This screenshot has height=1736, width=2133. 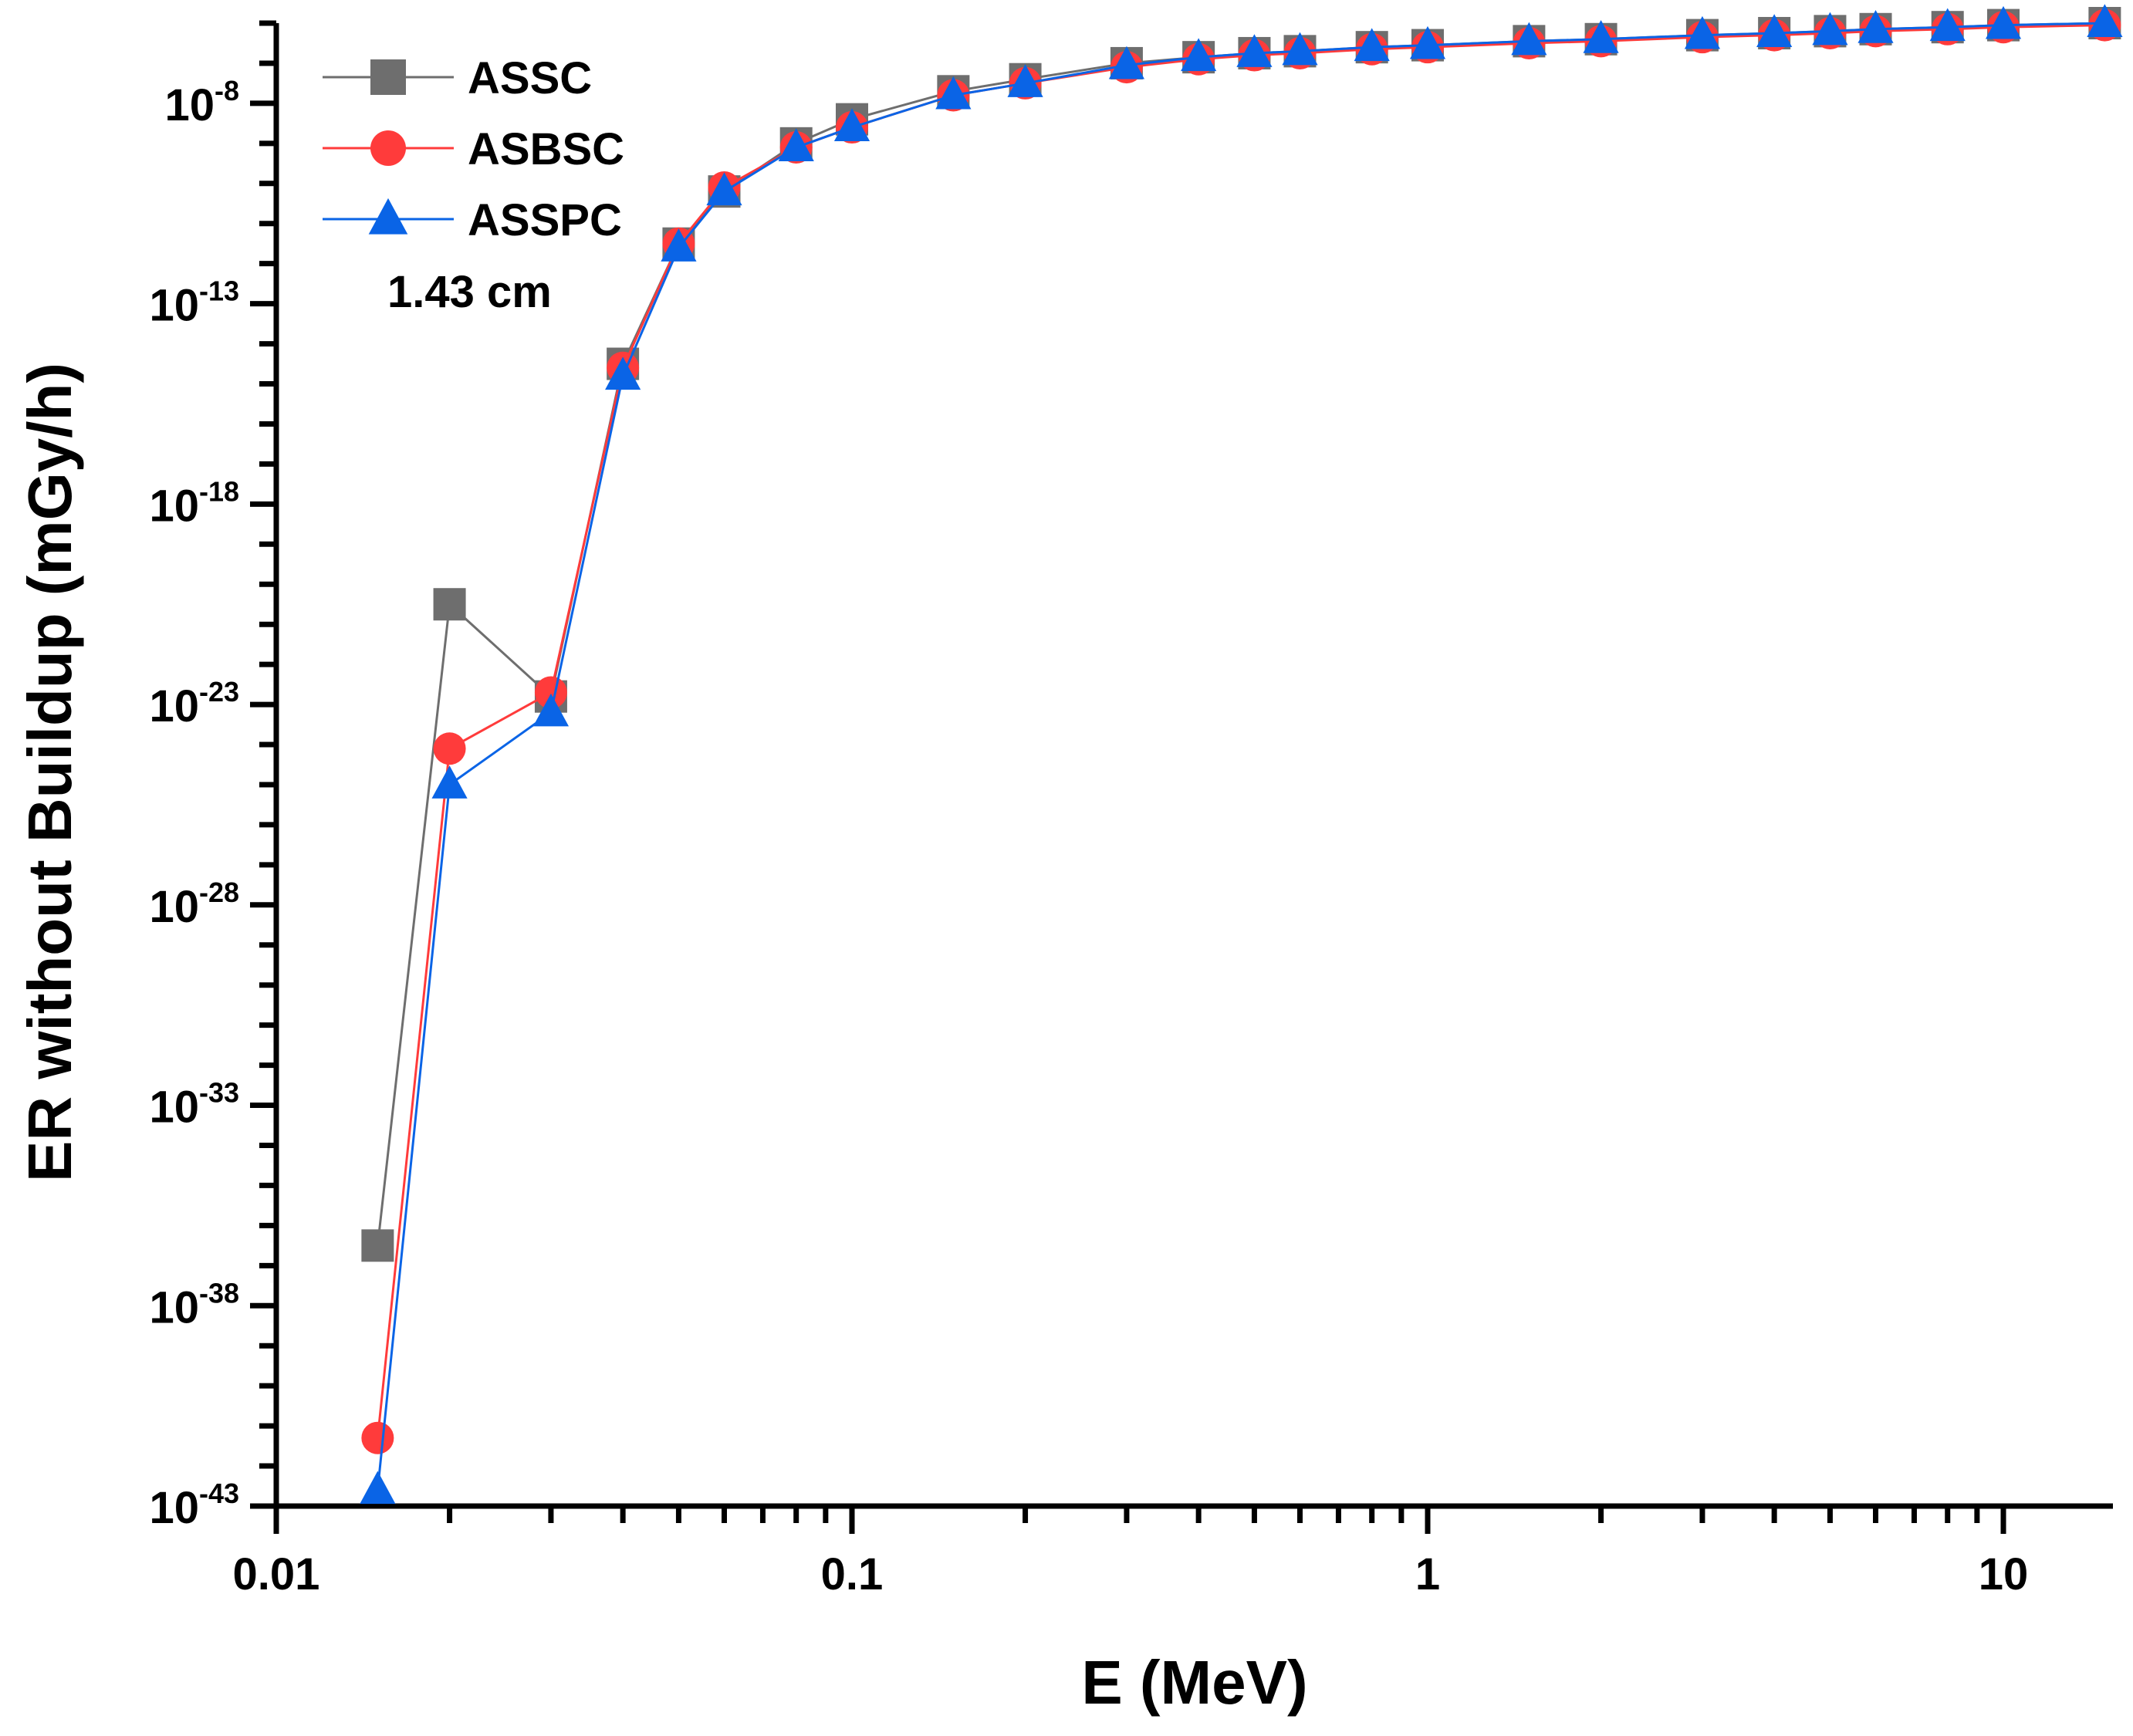 What do you see at coordinates (219, 1293) in the screenshot?
I see `y-tick-exponent: -38` at bounding box center [219, 1293].